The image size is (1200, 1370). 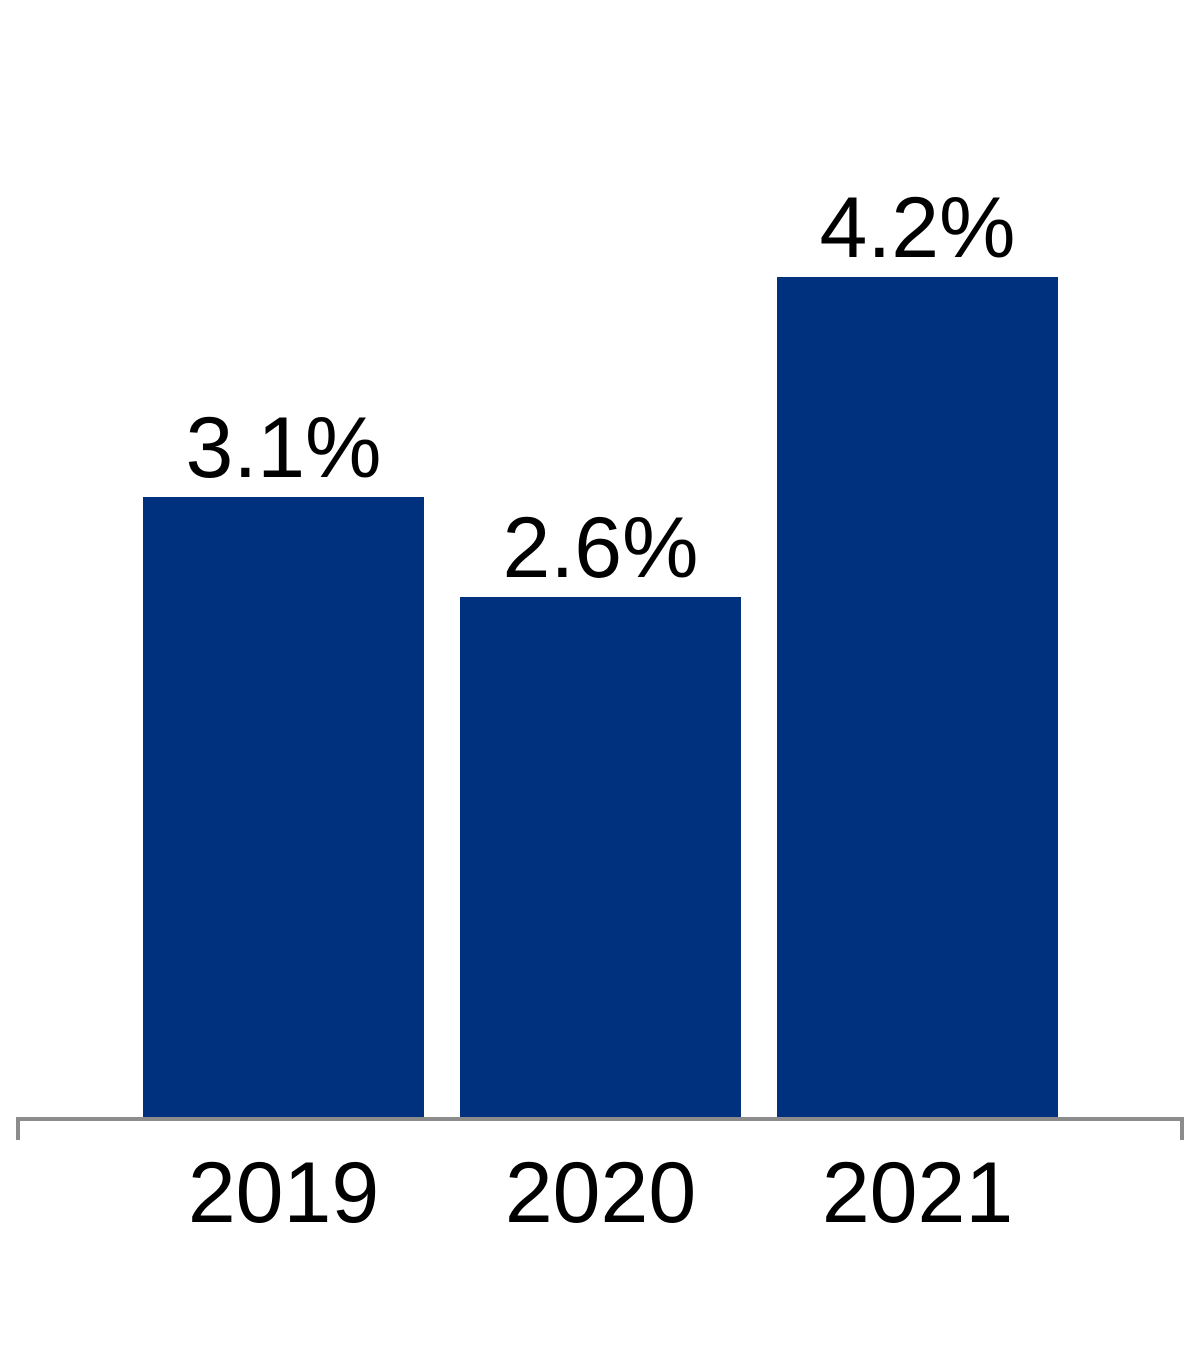 I want to click on bar-2019, so click(x=283, y=807).